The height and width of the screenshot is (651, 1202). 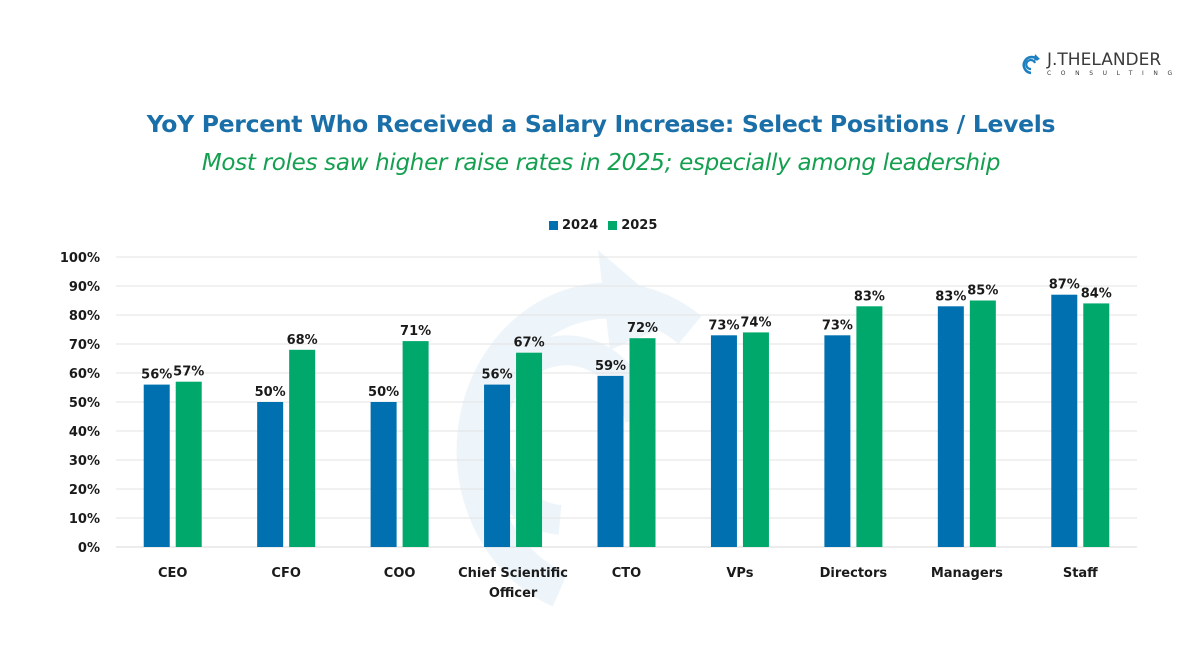 What do you see at coordinates (642, 328) in the screenshot?
I see `data-label-2025: 72%` at bounding box center [642, 328].